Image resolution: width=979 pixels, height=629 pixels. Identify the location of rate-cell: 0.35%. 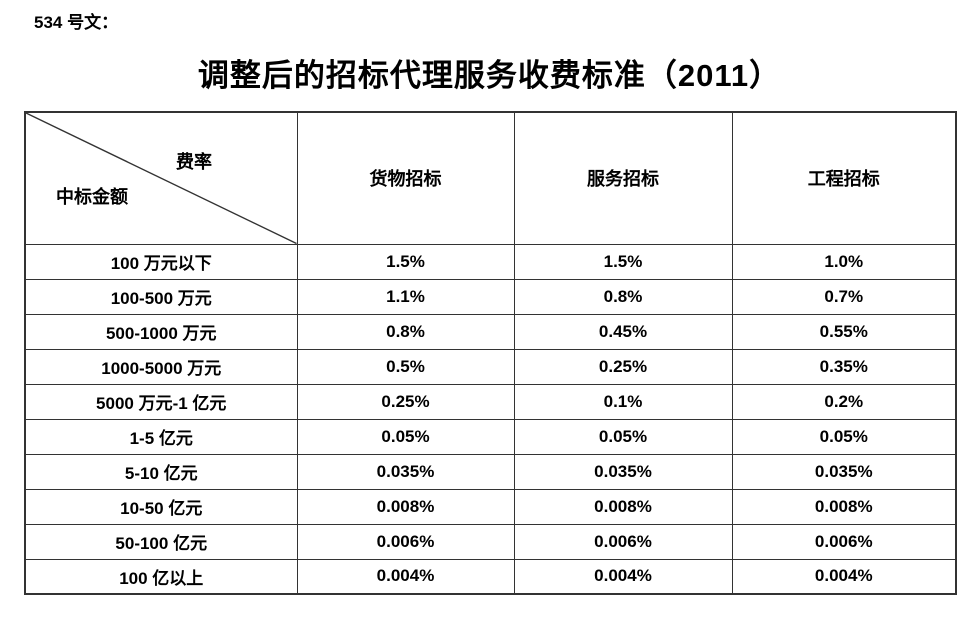
(844, 366).